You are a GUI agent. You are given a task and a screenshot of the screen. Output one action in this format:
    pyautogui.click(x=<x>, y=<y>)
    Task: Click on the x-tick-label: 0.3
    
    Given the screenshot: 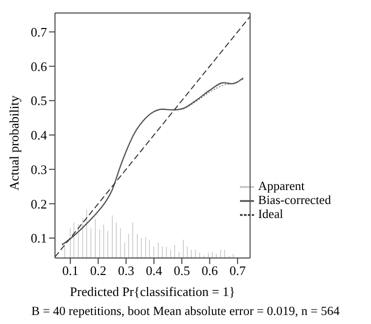 What is the action you would take?
    pyautogui.click(x=126, y=270)
    